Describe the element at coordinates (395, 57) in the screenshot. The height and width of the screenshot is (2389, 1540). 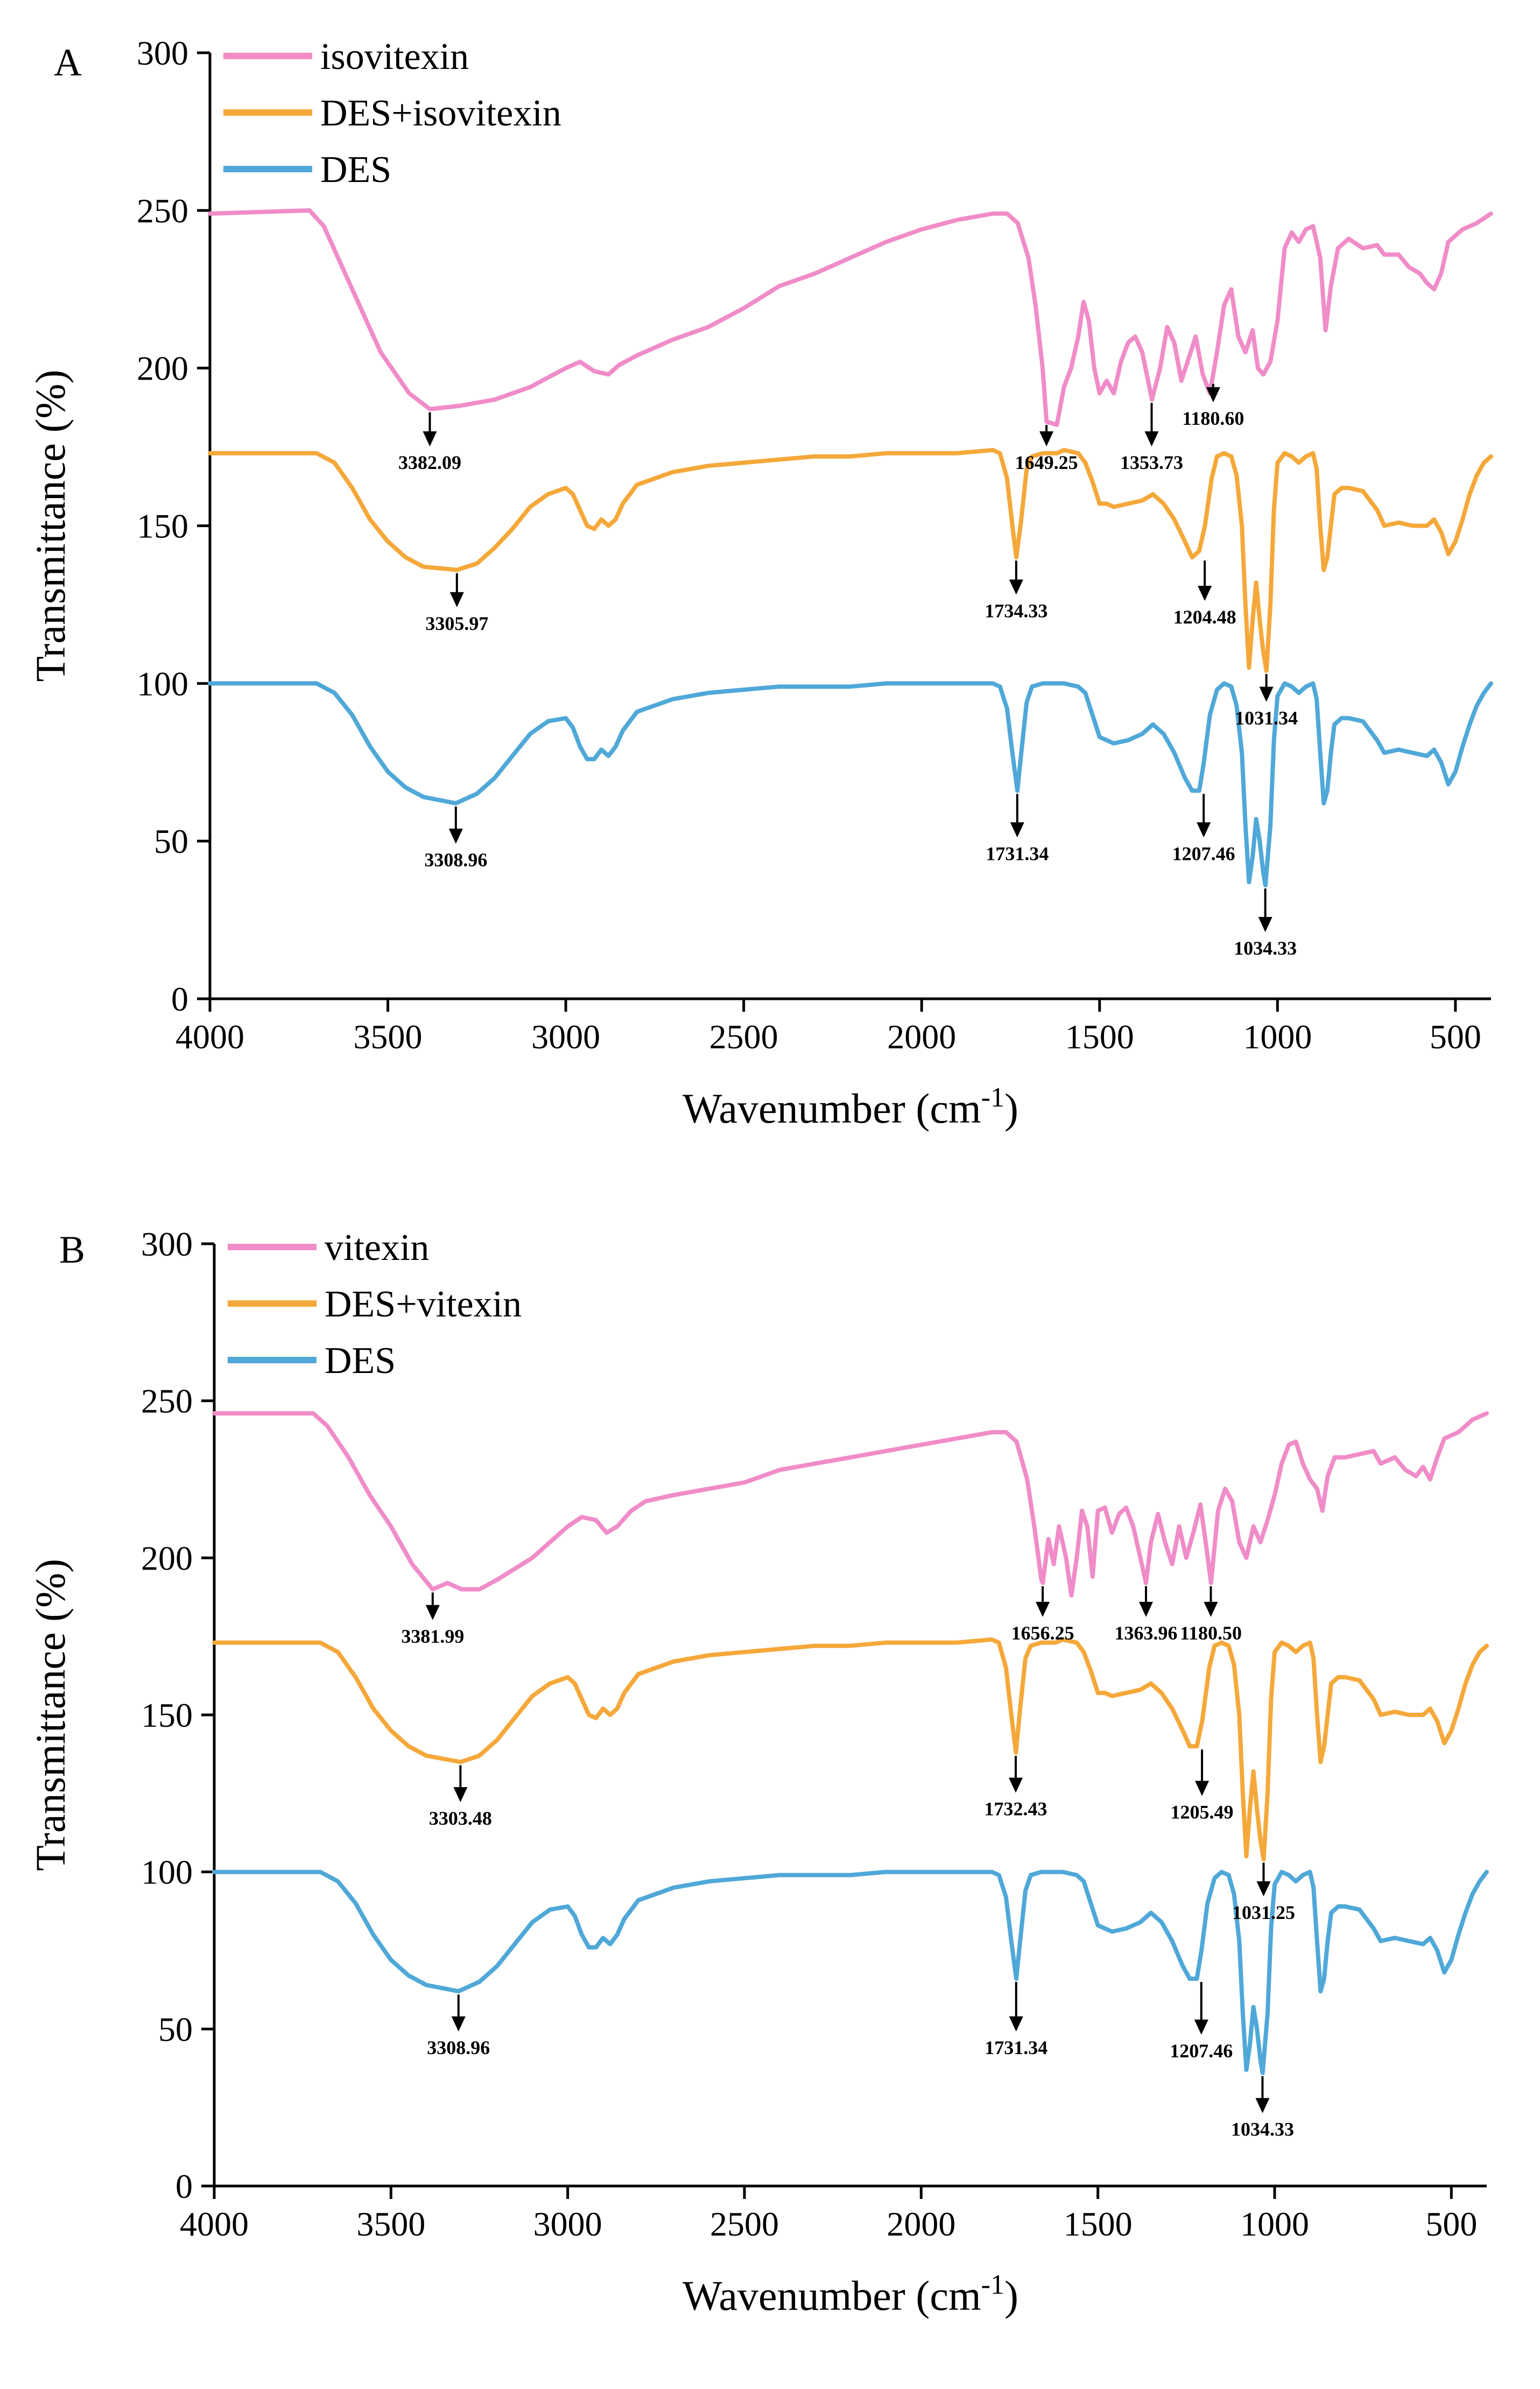
I see `legend-label: isovitexin` at that location.